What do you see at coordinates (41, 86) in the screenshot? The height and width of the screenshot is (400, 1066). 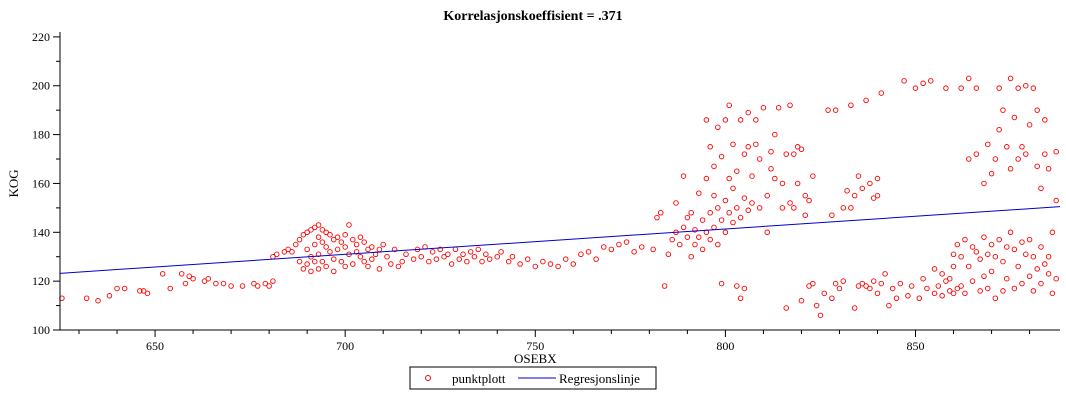 I see `y-tick-label: 200` at bounding box center [41, 86].